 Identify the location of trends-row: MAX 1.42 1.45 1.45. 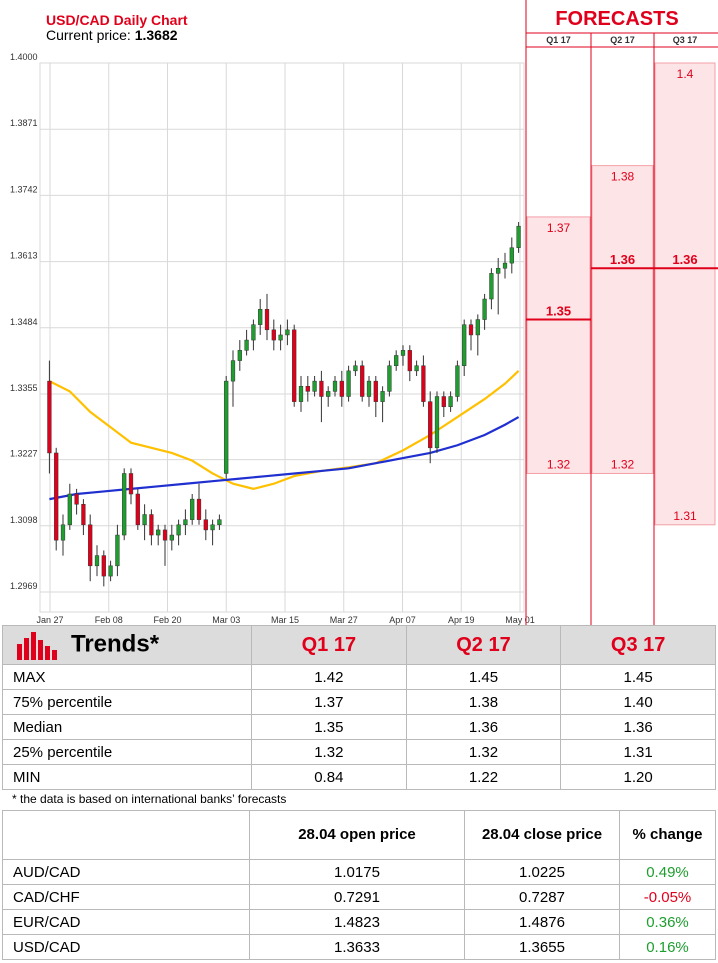
(359, 677).